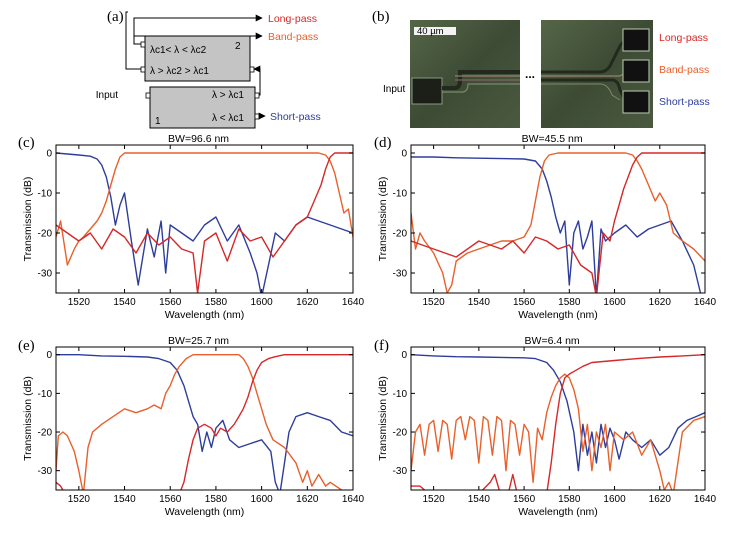  I want to click on box1-condition-long: λ > λc1, so click(228, 95).